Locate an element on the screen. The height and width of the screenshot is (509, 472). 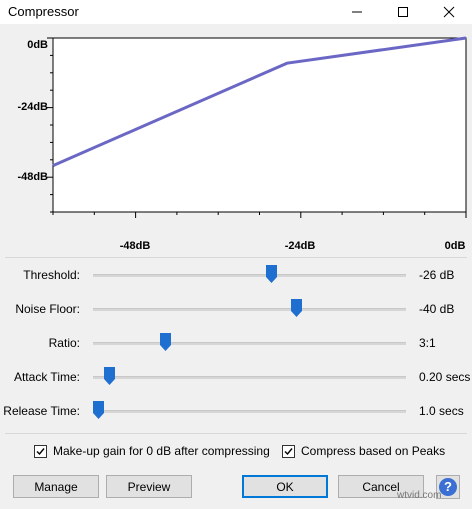
minimize-icon is located at coordinates (357, 12).